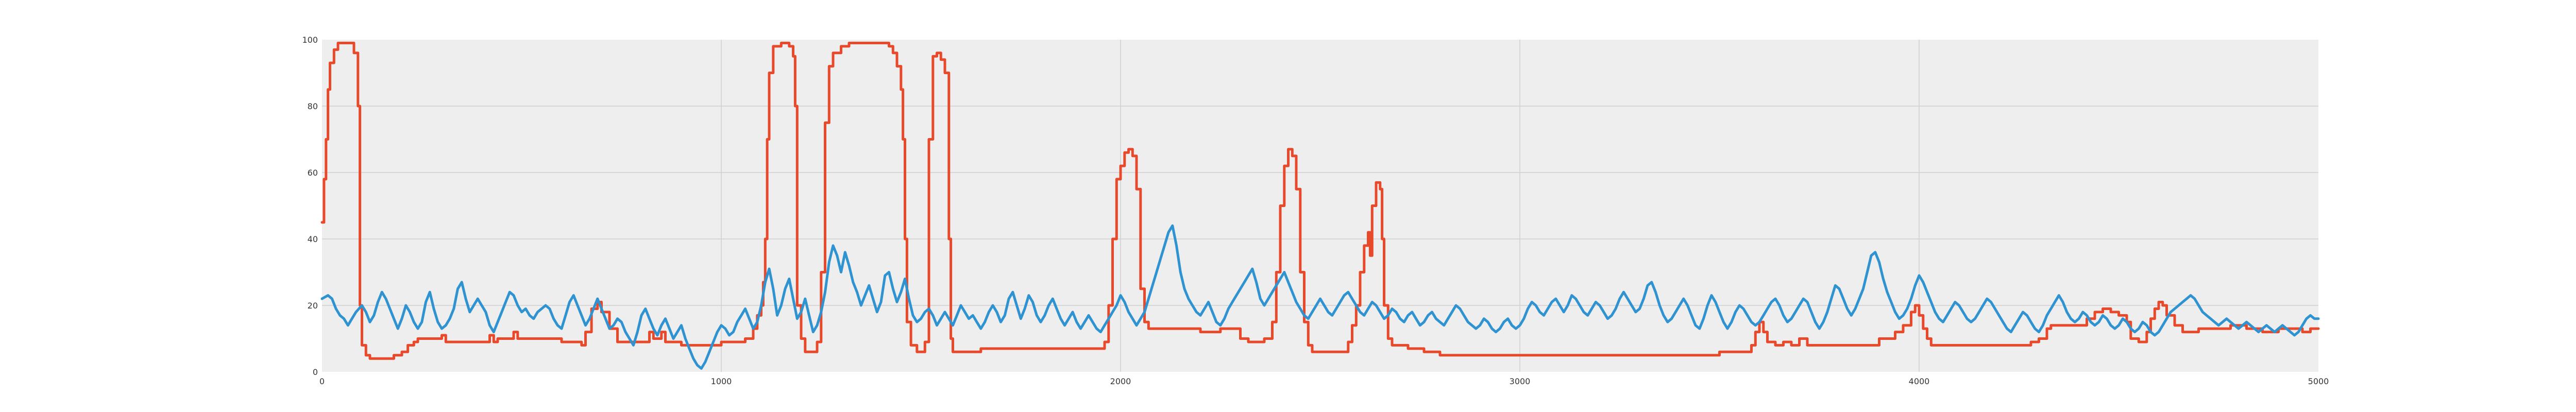 Image resolution: width=2576 pixels, height=412 pixels. What do you see at coordinates (313, 173) in the screenshot?
I see `y-tick-label: 60` at bounding box center [313, 173].